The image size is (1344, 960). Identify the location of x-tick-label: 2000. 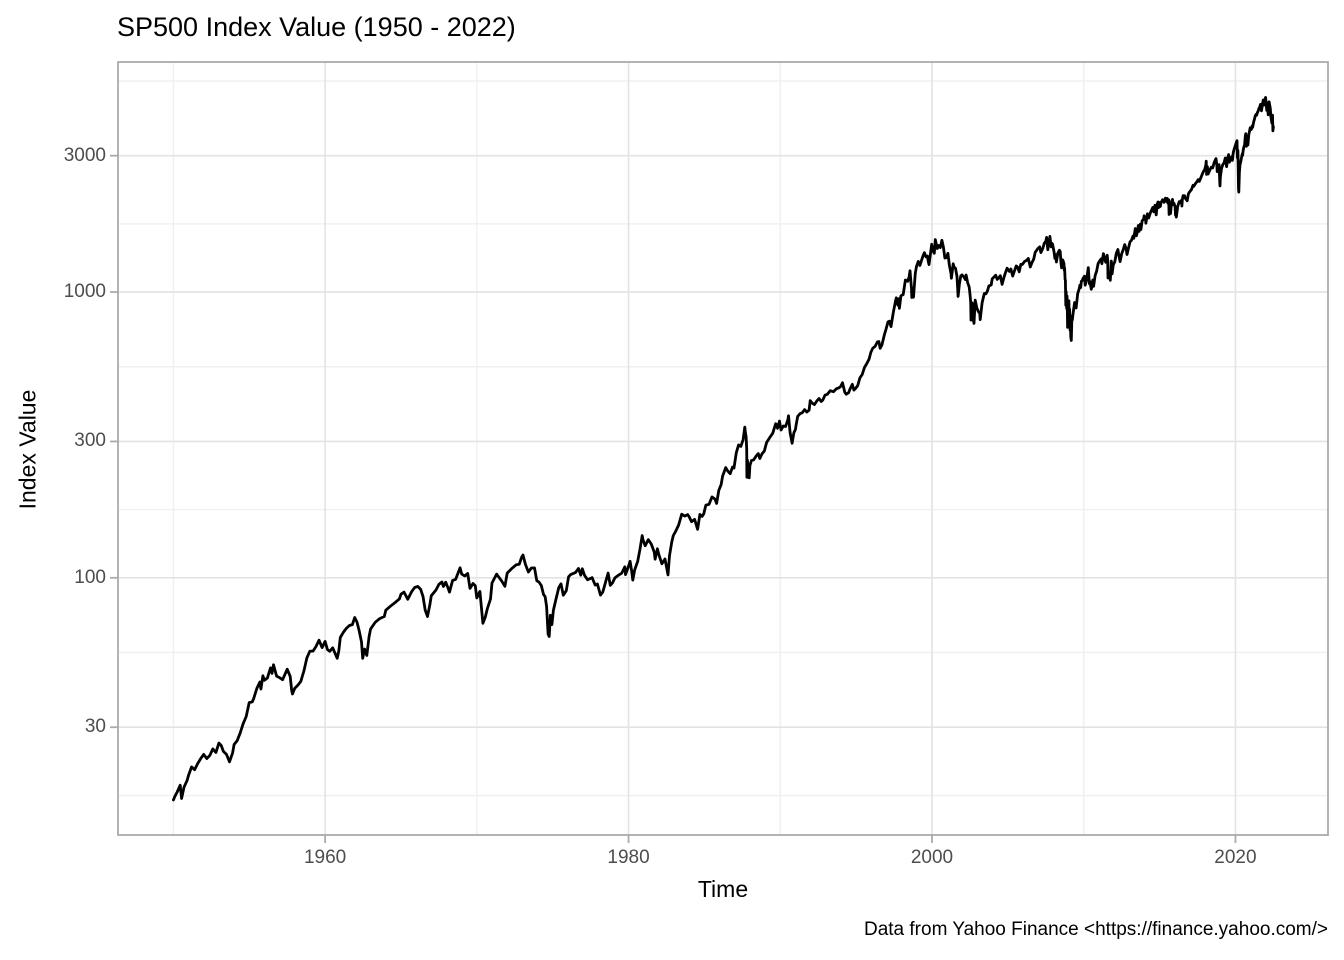
(932, 857).